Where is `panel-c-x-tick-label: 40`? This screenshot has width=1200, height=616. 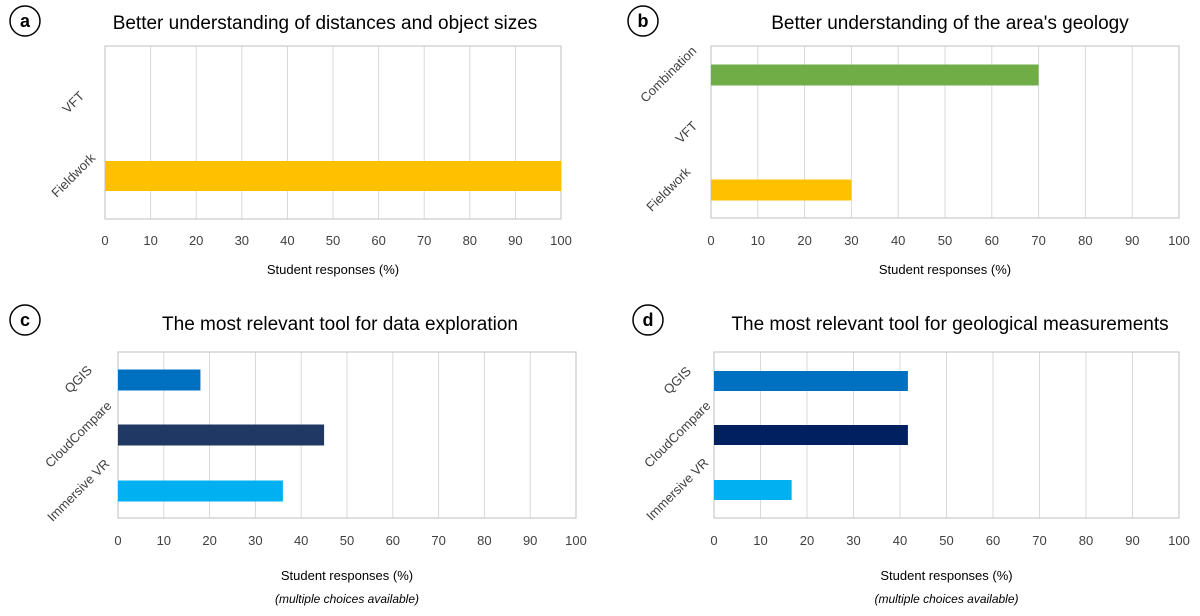
panel-c-x-tick-label: 40 is located at coordinates (301, 540).